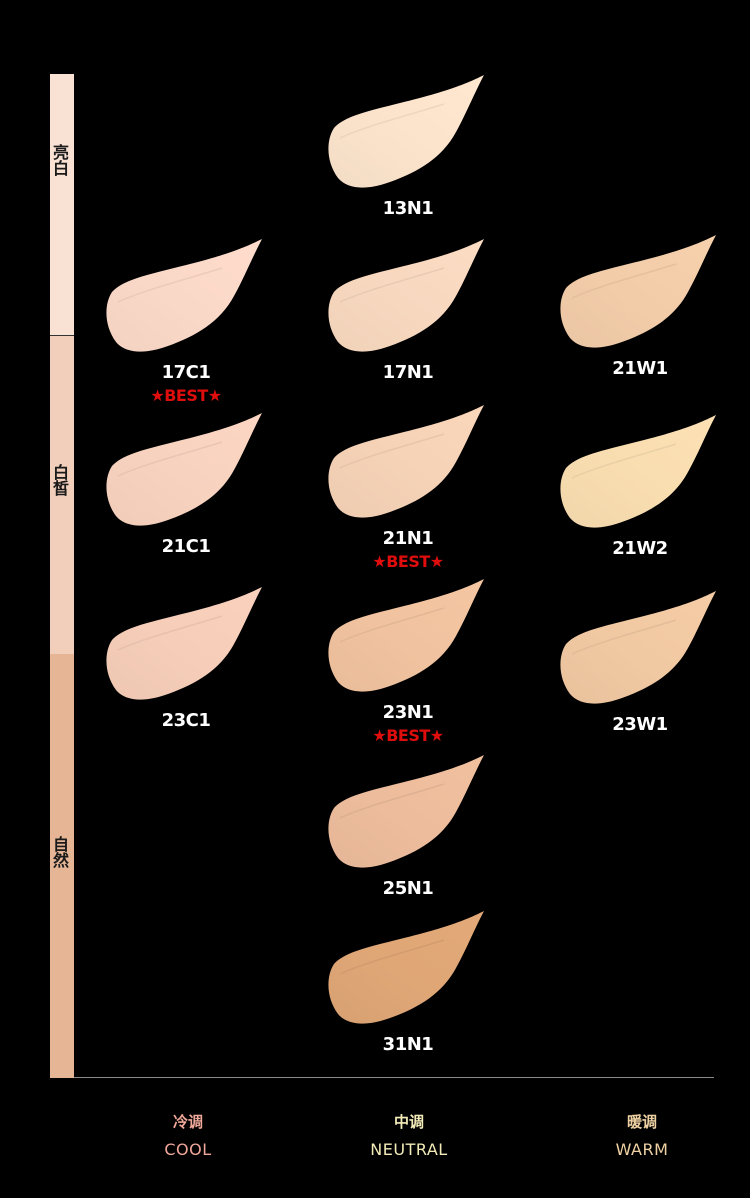 The width and height of the screenshot is (750, 1198). What do you see at coordinates (406, 811) in the screenshot?
I see `swatch-25n1` at bounding box center [406, 811].